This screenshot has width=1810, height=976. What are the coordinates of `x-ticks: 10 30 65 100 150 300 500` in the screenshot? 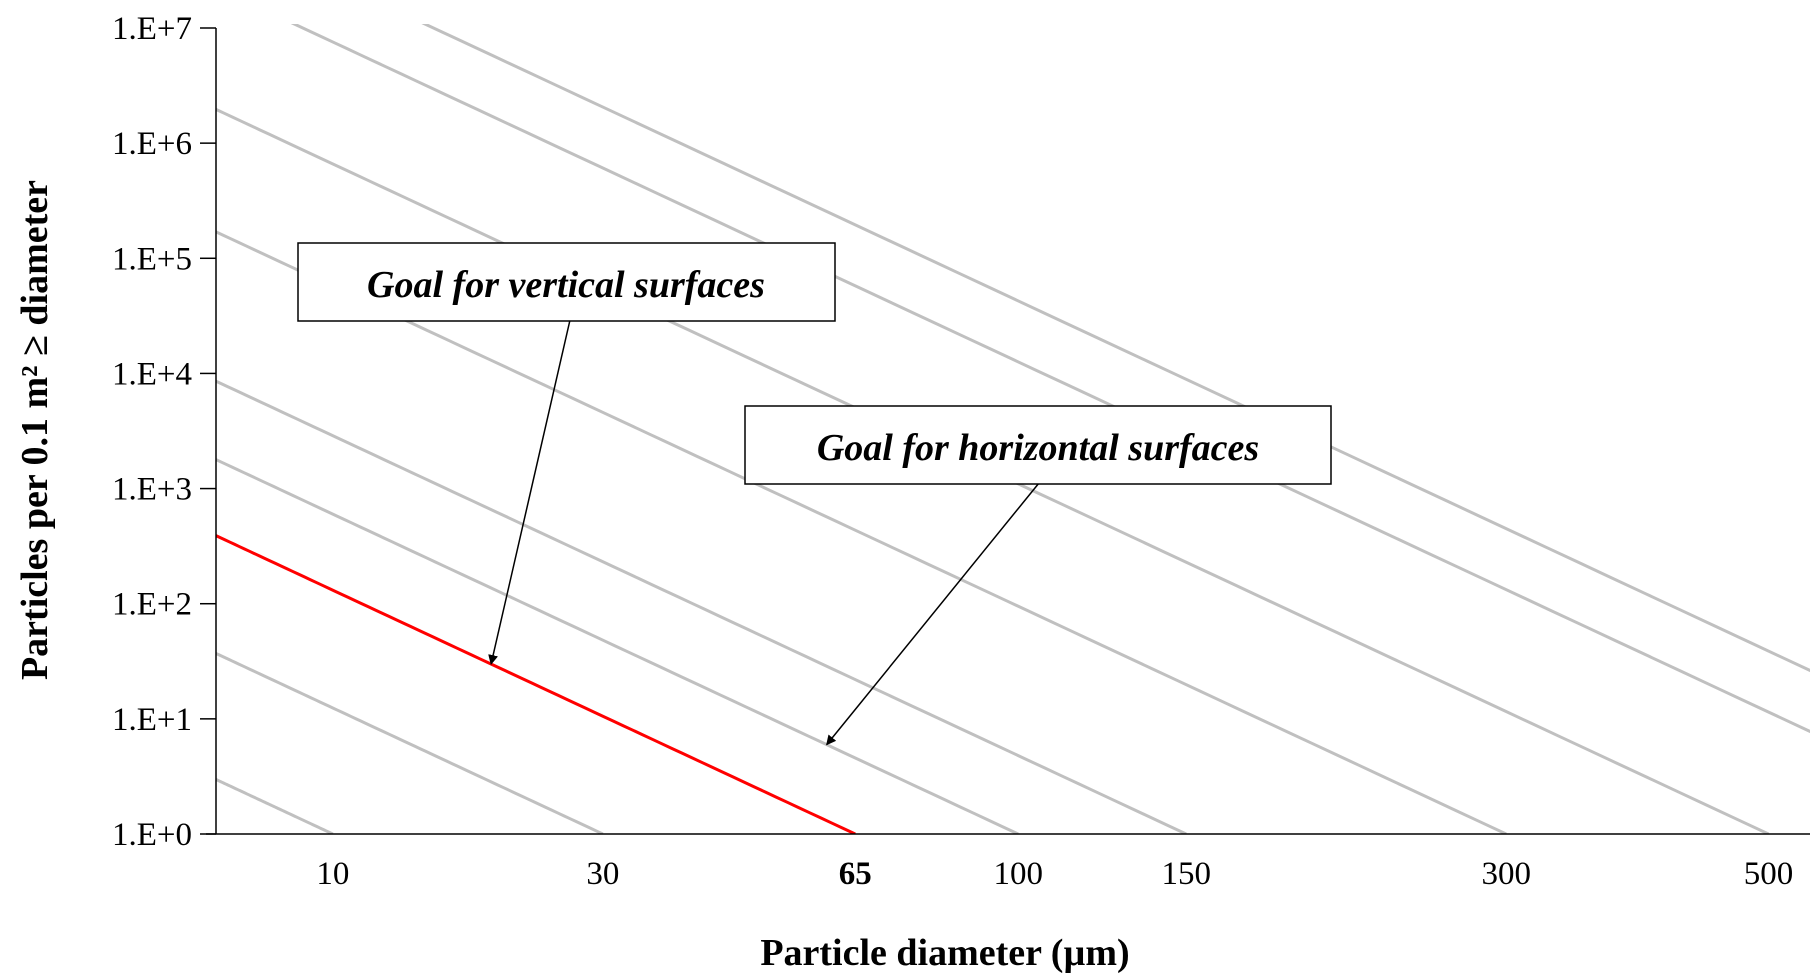 It's located at (1054, 874).